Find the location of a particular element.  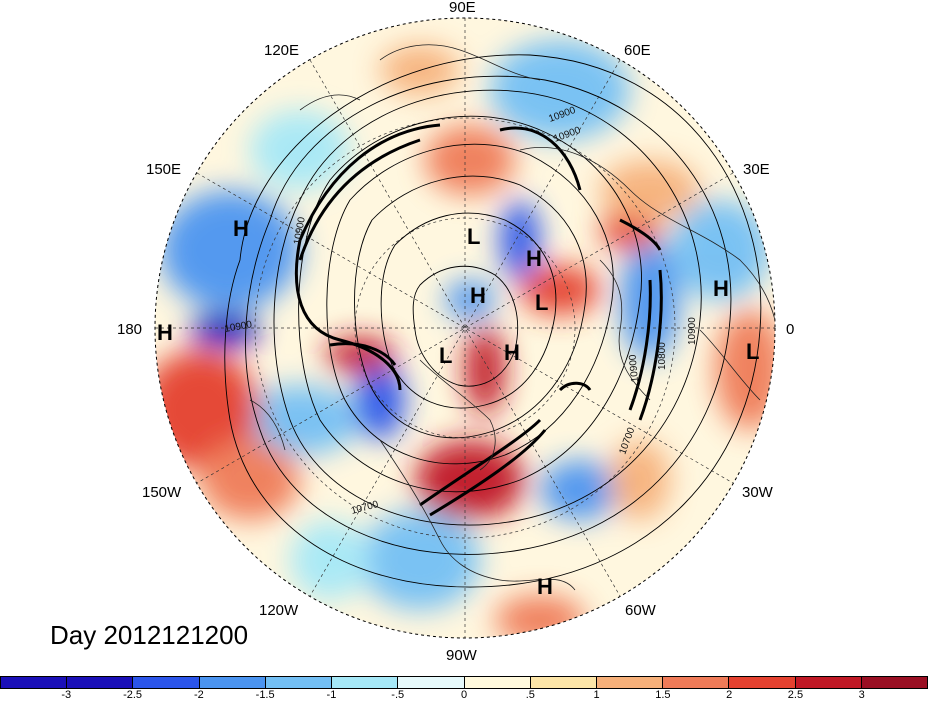

colorbar-tick-label: -.5 is located at coordinates (398, 695).